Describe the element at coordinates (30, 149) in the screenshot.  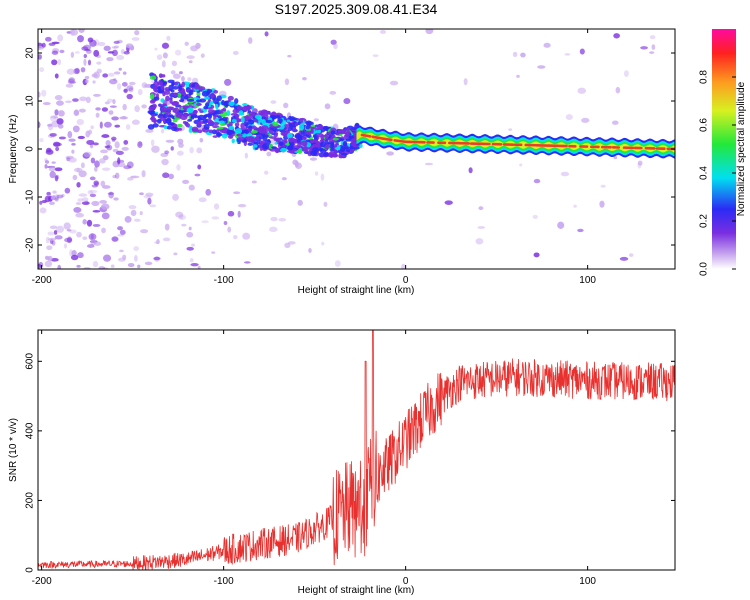
I see `spectrogram-ytick-label: 0` at that location.